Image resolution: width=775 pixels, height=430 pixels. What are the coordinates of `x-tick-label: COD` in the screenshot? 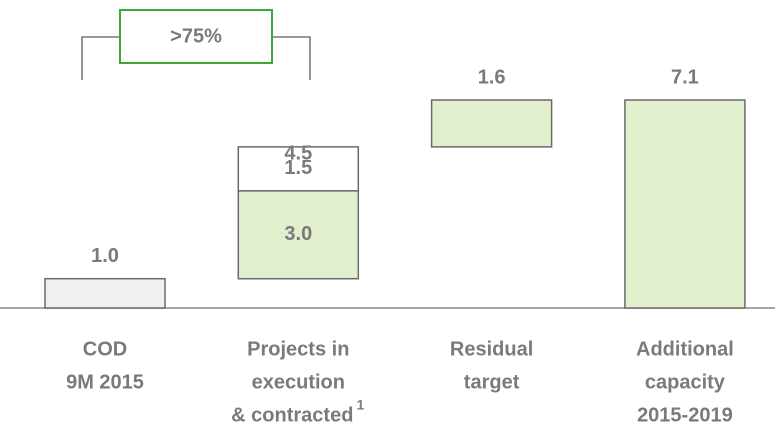 It's located at (105, 349).